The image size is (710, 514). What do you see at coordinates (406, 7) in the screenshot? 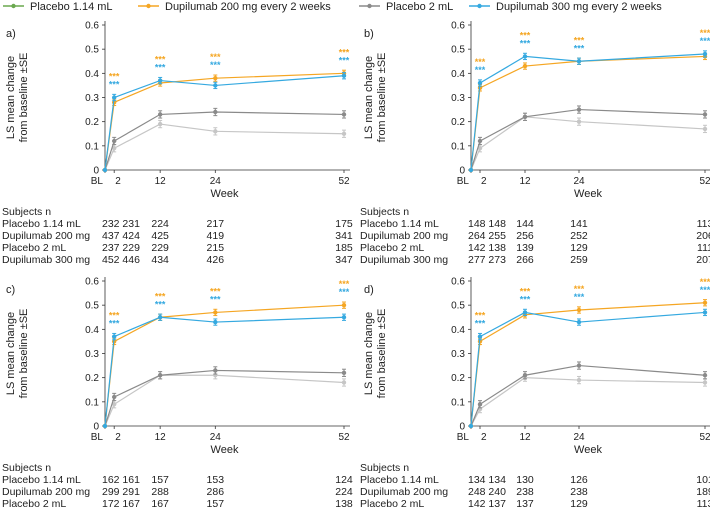
I see `legend-entry-placebo-2: Placebo 2 mL` at bounding box center [406, 7].